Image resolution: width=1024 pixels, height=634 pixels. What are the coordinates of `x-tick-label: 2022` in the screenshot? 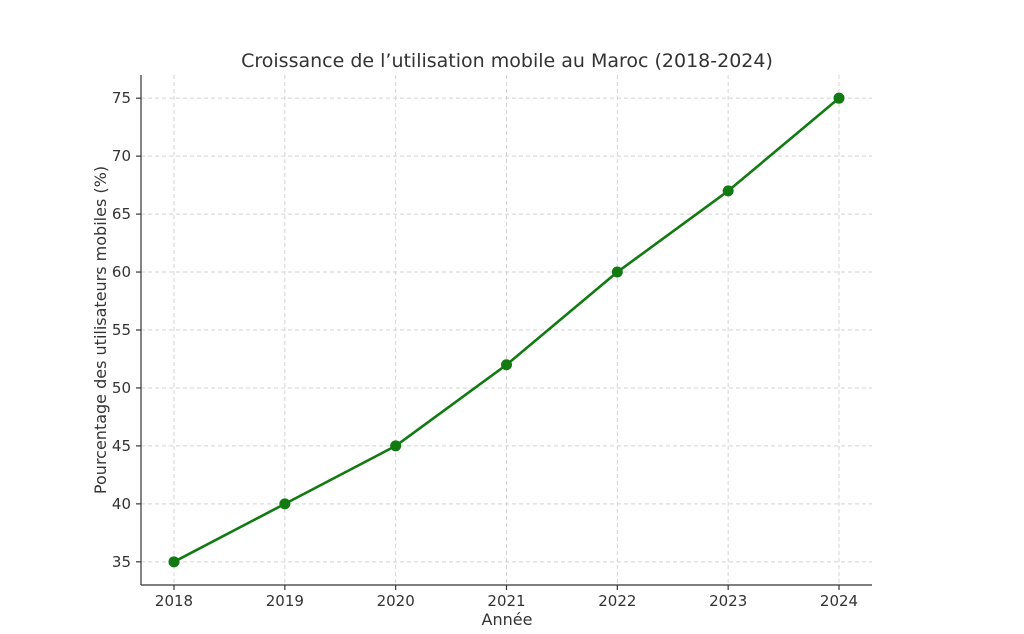 It's located at (617, 601).